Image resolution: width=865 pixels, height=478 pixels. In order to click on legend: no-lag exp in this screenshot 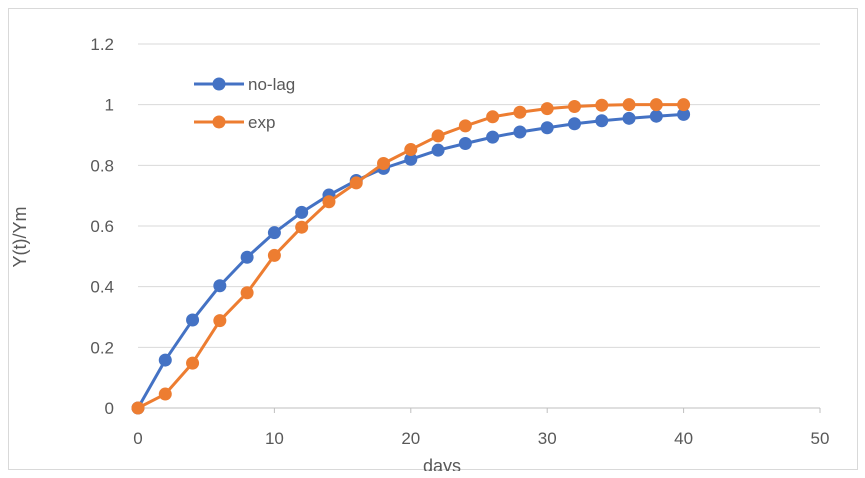, I will do `click(244, 103)`.